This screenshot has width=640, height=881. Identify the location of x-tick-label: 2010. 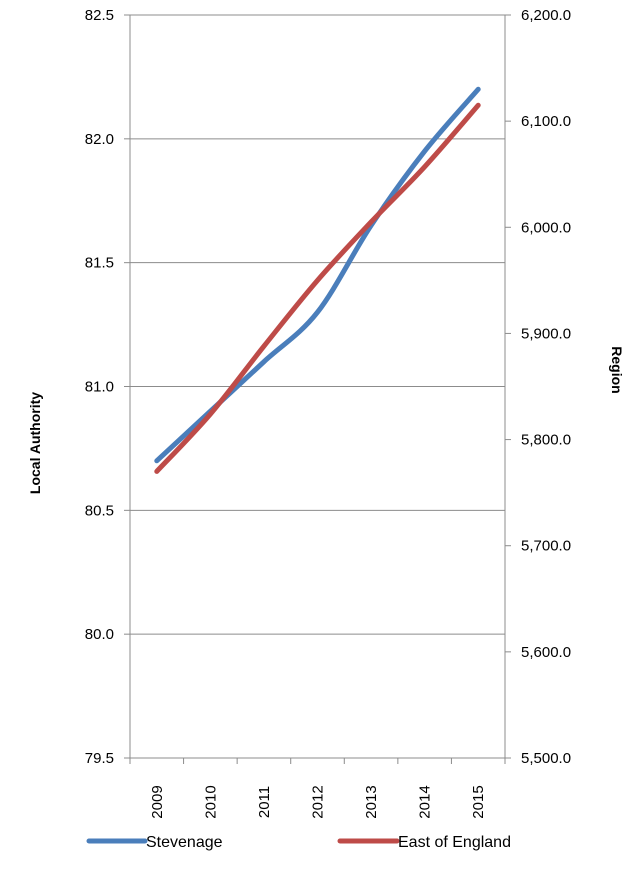
(210, 801).